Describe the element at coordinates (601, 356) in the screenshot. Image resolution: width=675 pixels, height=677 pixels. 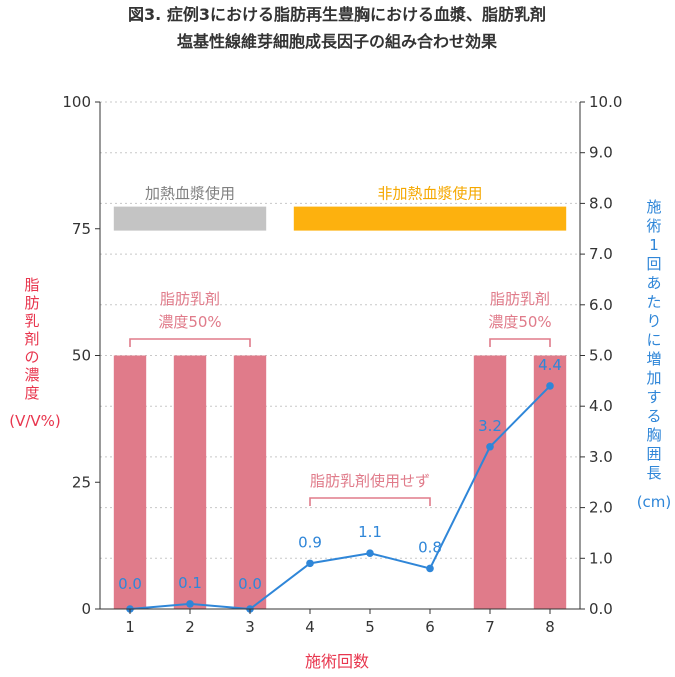
I see `right-tick-label: 5.0` at that location.